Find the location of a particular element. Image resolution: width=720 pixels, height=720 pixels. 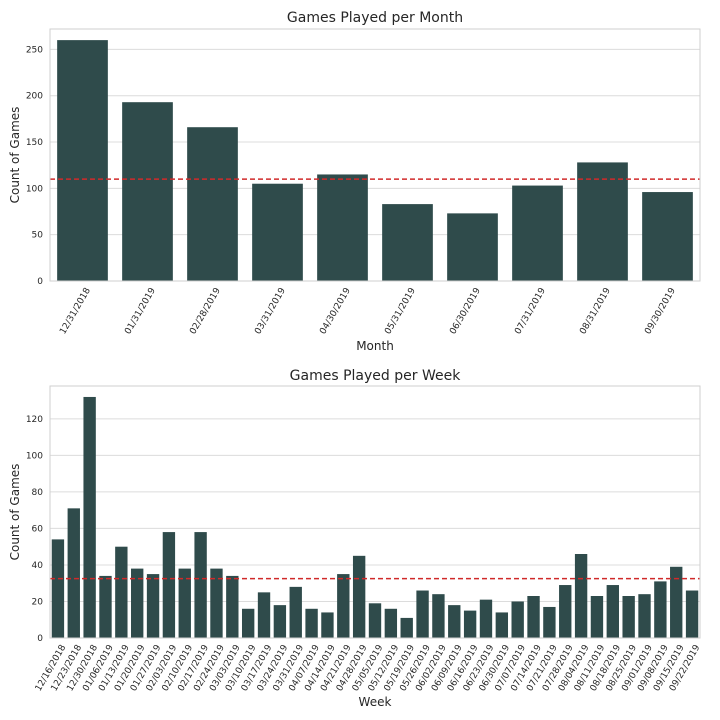

monthly-chart-yticks: 0 50 100 150 200 250 is located at coordinates (34, 166).